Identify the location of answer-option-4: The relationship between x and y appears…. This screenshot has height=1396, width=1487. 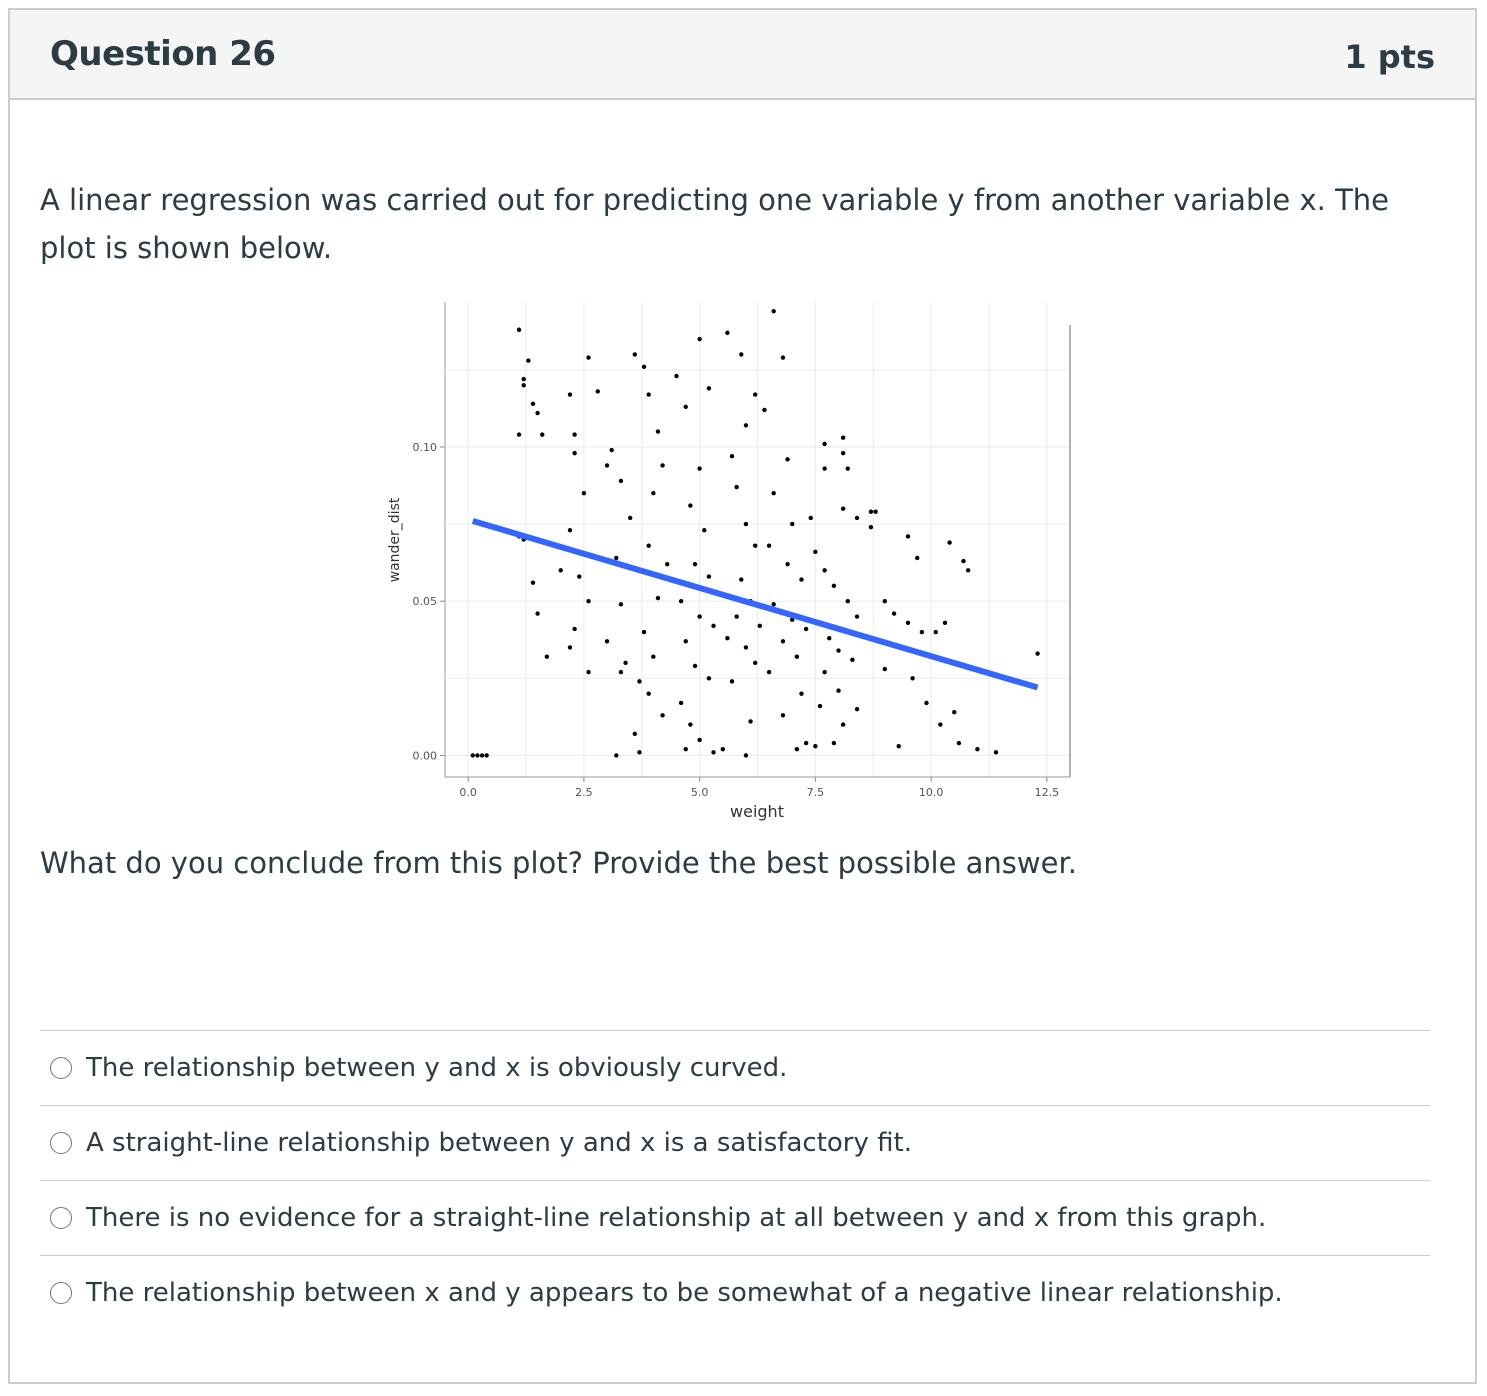
(735, 1292).